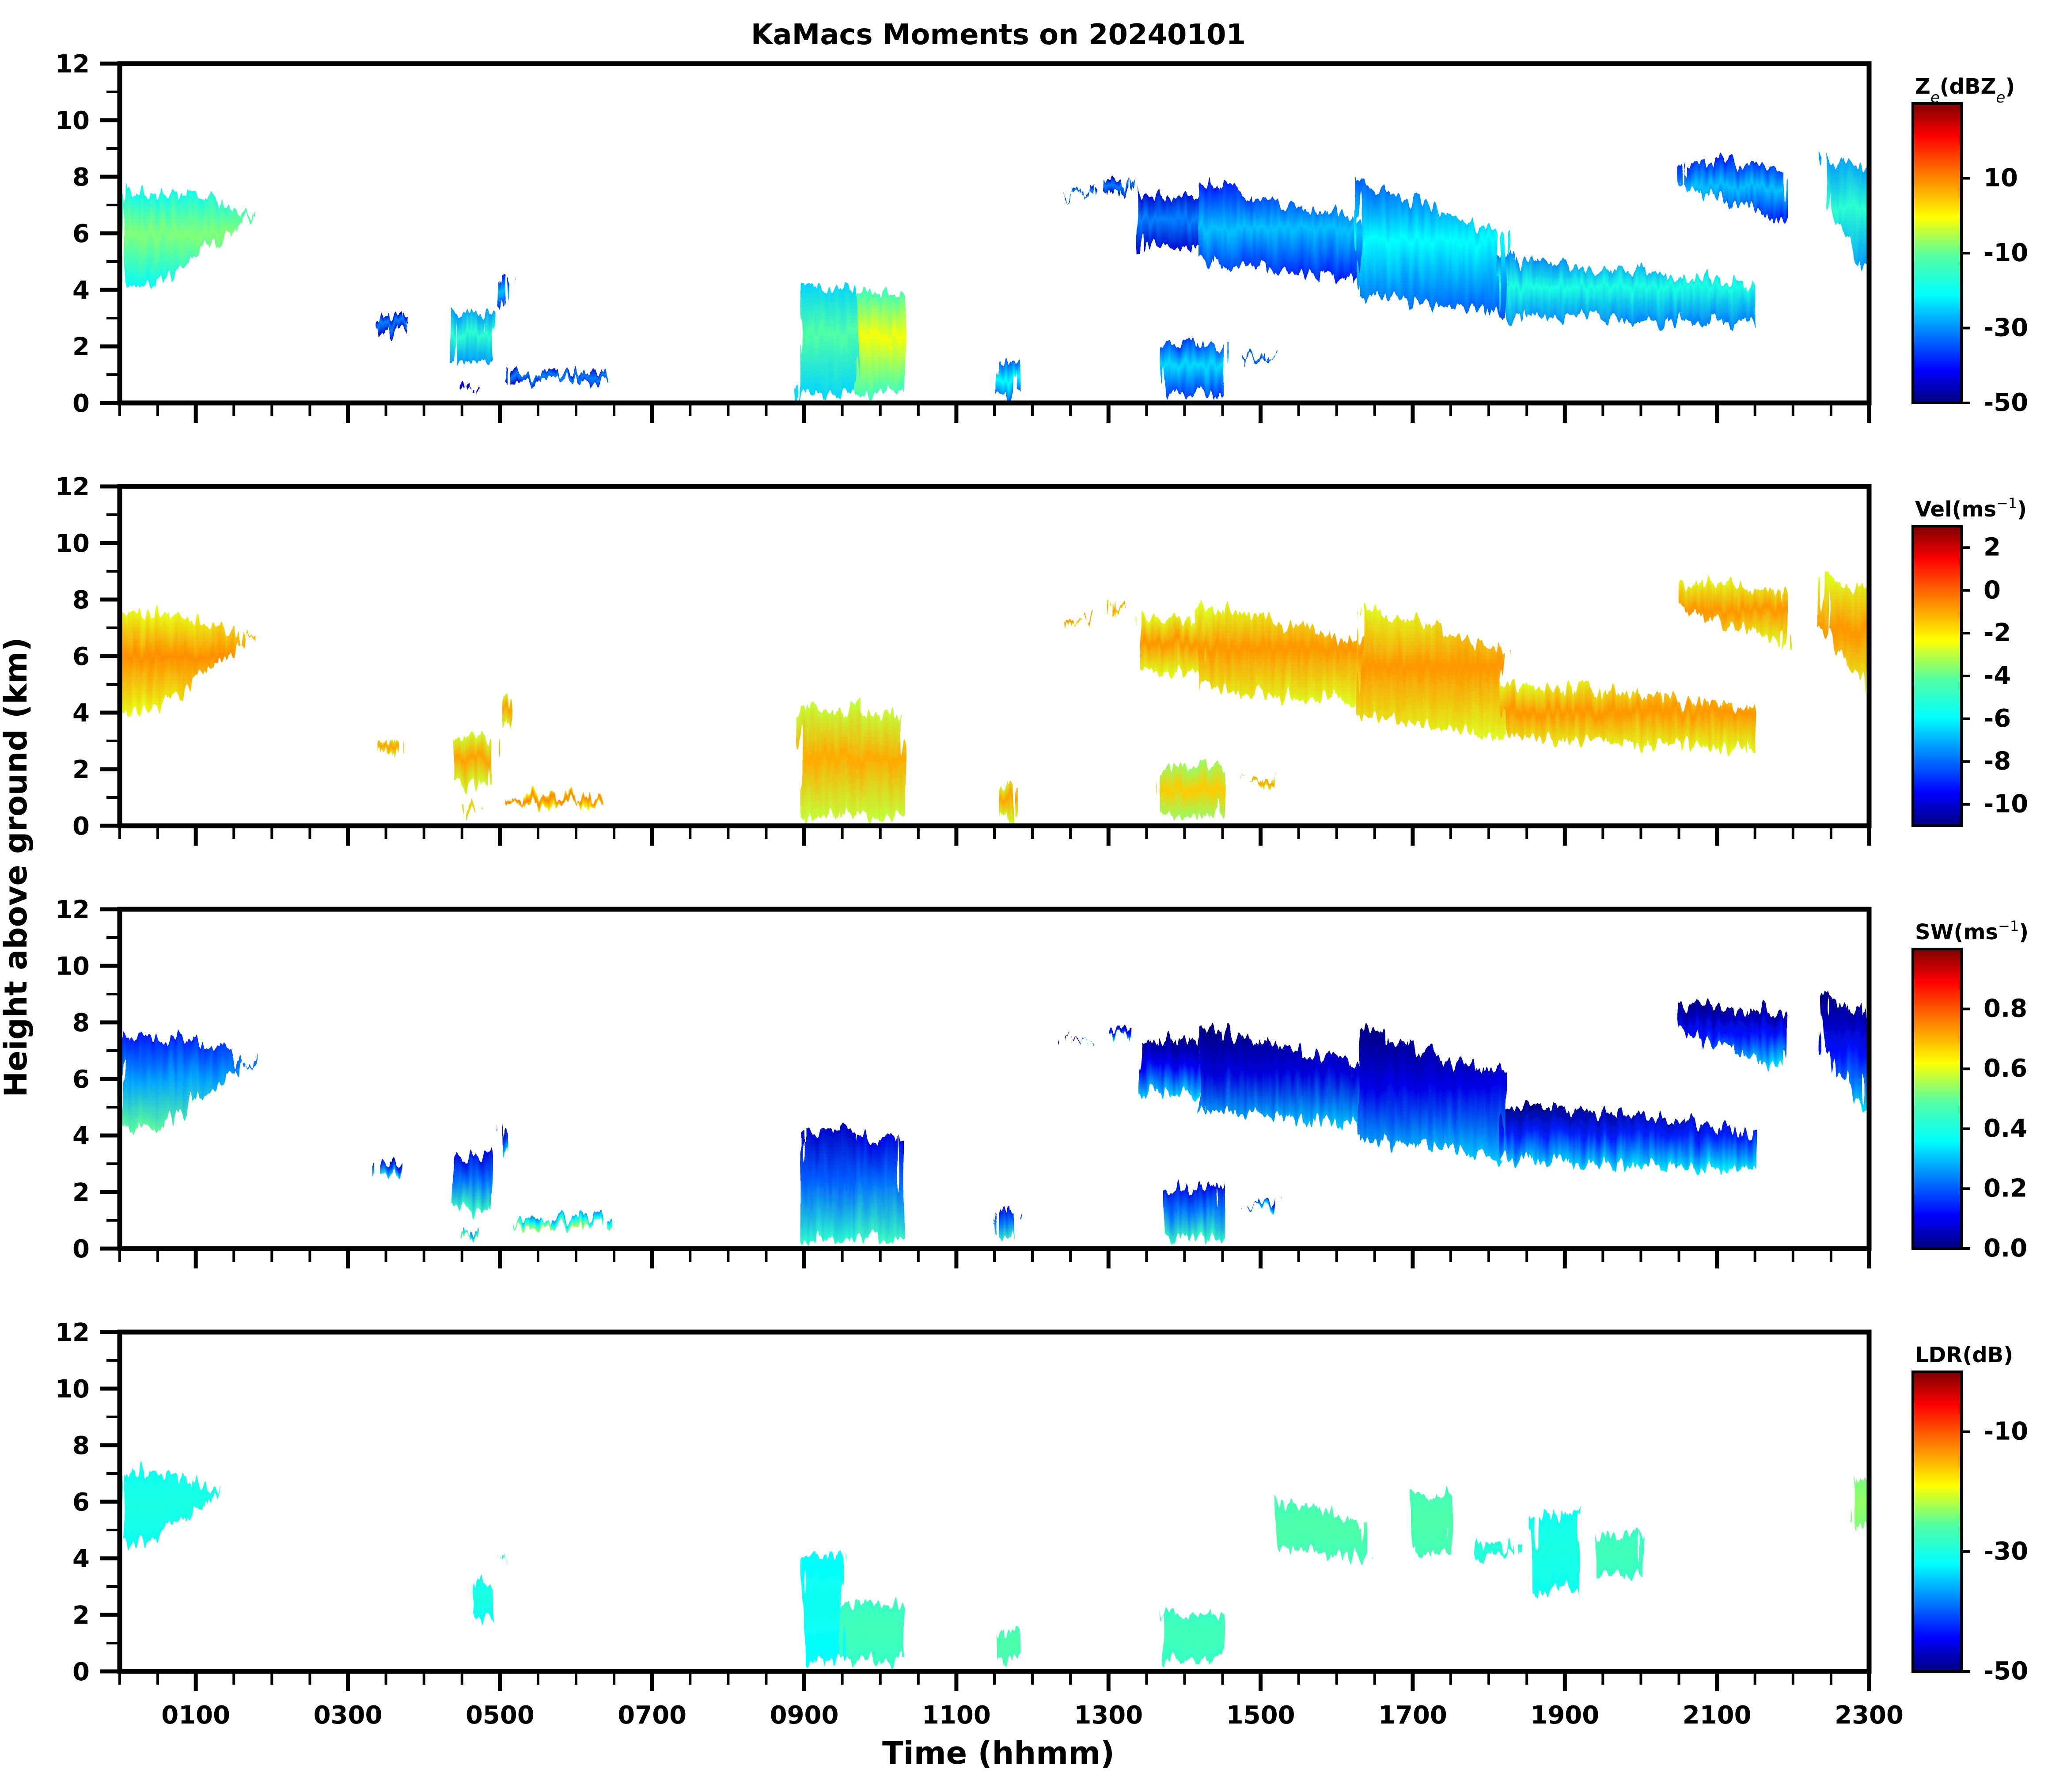 Image resolution: width=2063 pixels, height=1792 pixels. What do you see at coordinates (2005, 1248) in the screenshot?
I see `colorbar-tick-label: 0.0` at bounding box center [2005, 1248].